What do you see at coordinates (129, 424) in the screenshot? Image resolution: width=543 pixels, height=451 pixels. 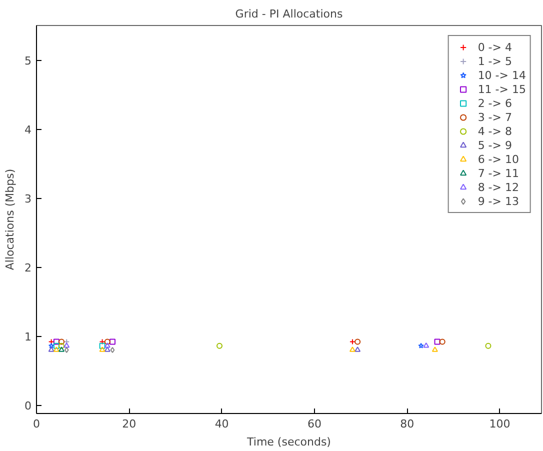 I see `x-tick-label: 20` at bounding box center [129, 424].